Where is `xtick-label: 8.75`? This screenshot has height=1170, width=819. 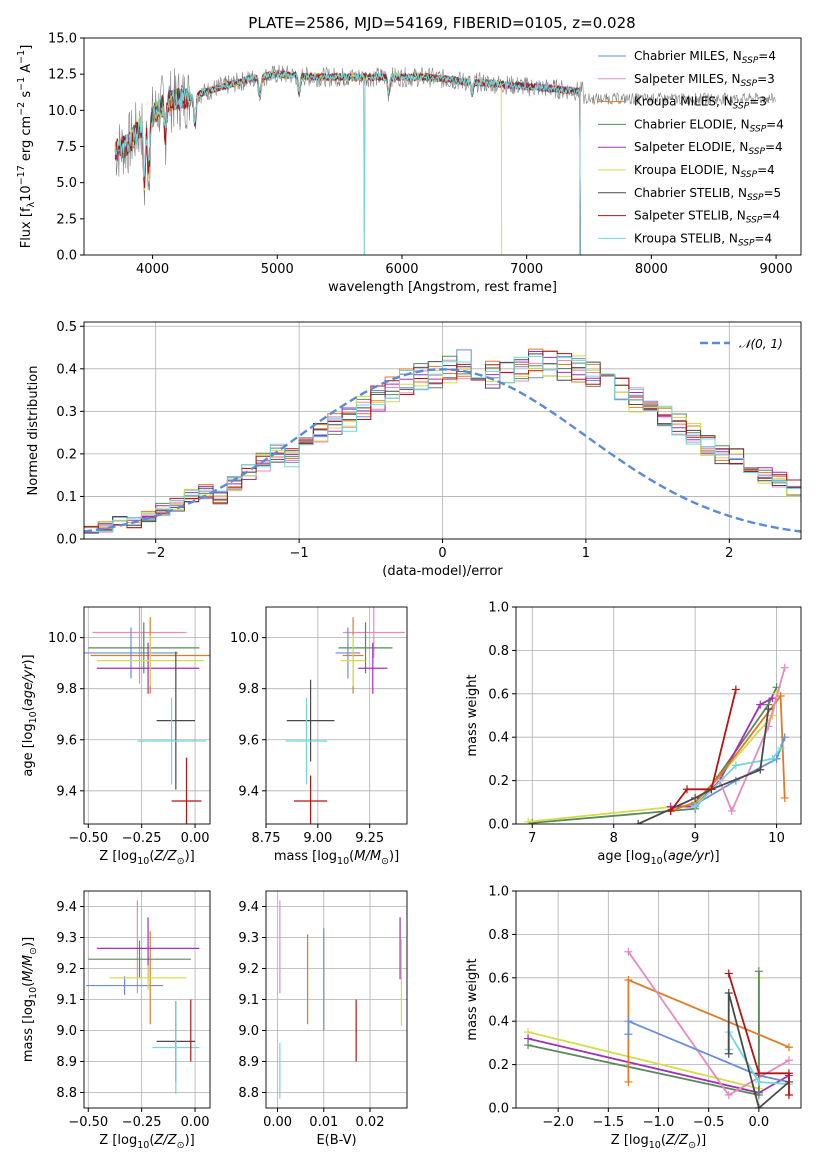
xtick-label: 8.75 is located at coordinates (266, 838).